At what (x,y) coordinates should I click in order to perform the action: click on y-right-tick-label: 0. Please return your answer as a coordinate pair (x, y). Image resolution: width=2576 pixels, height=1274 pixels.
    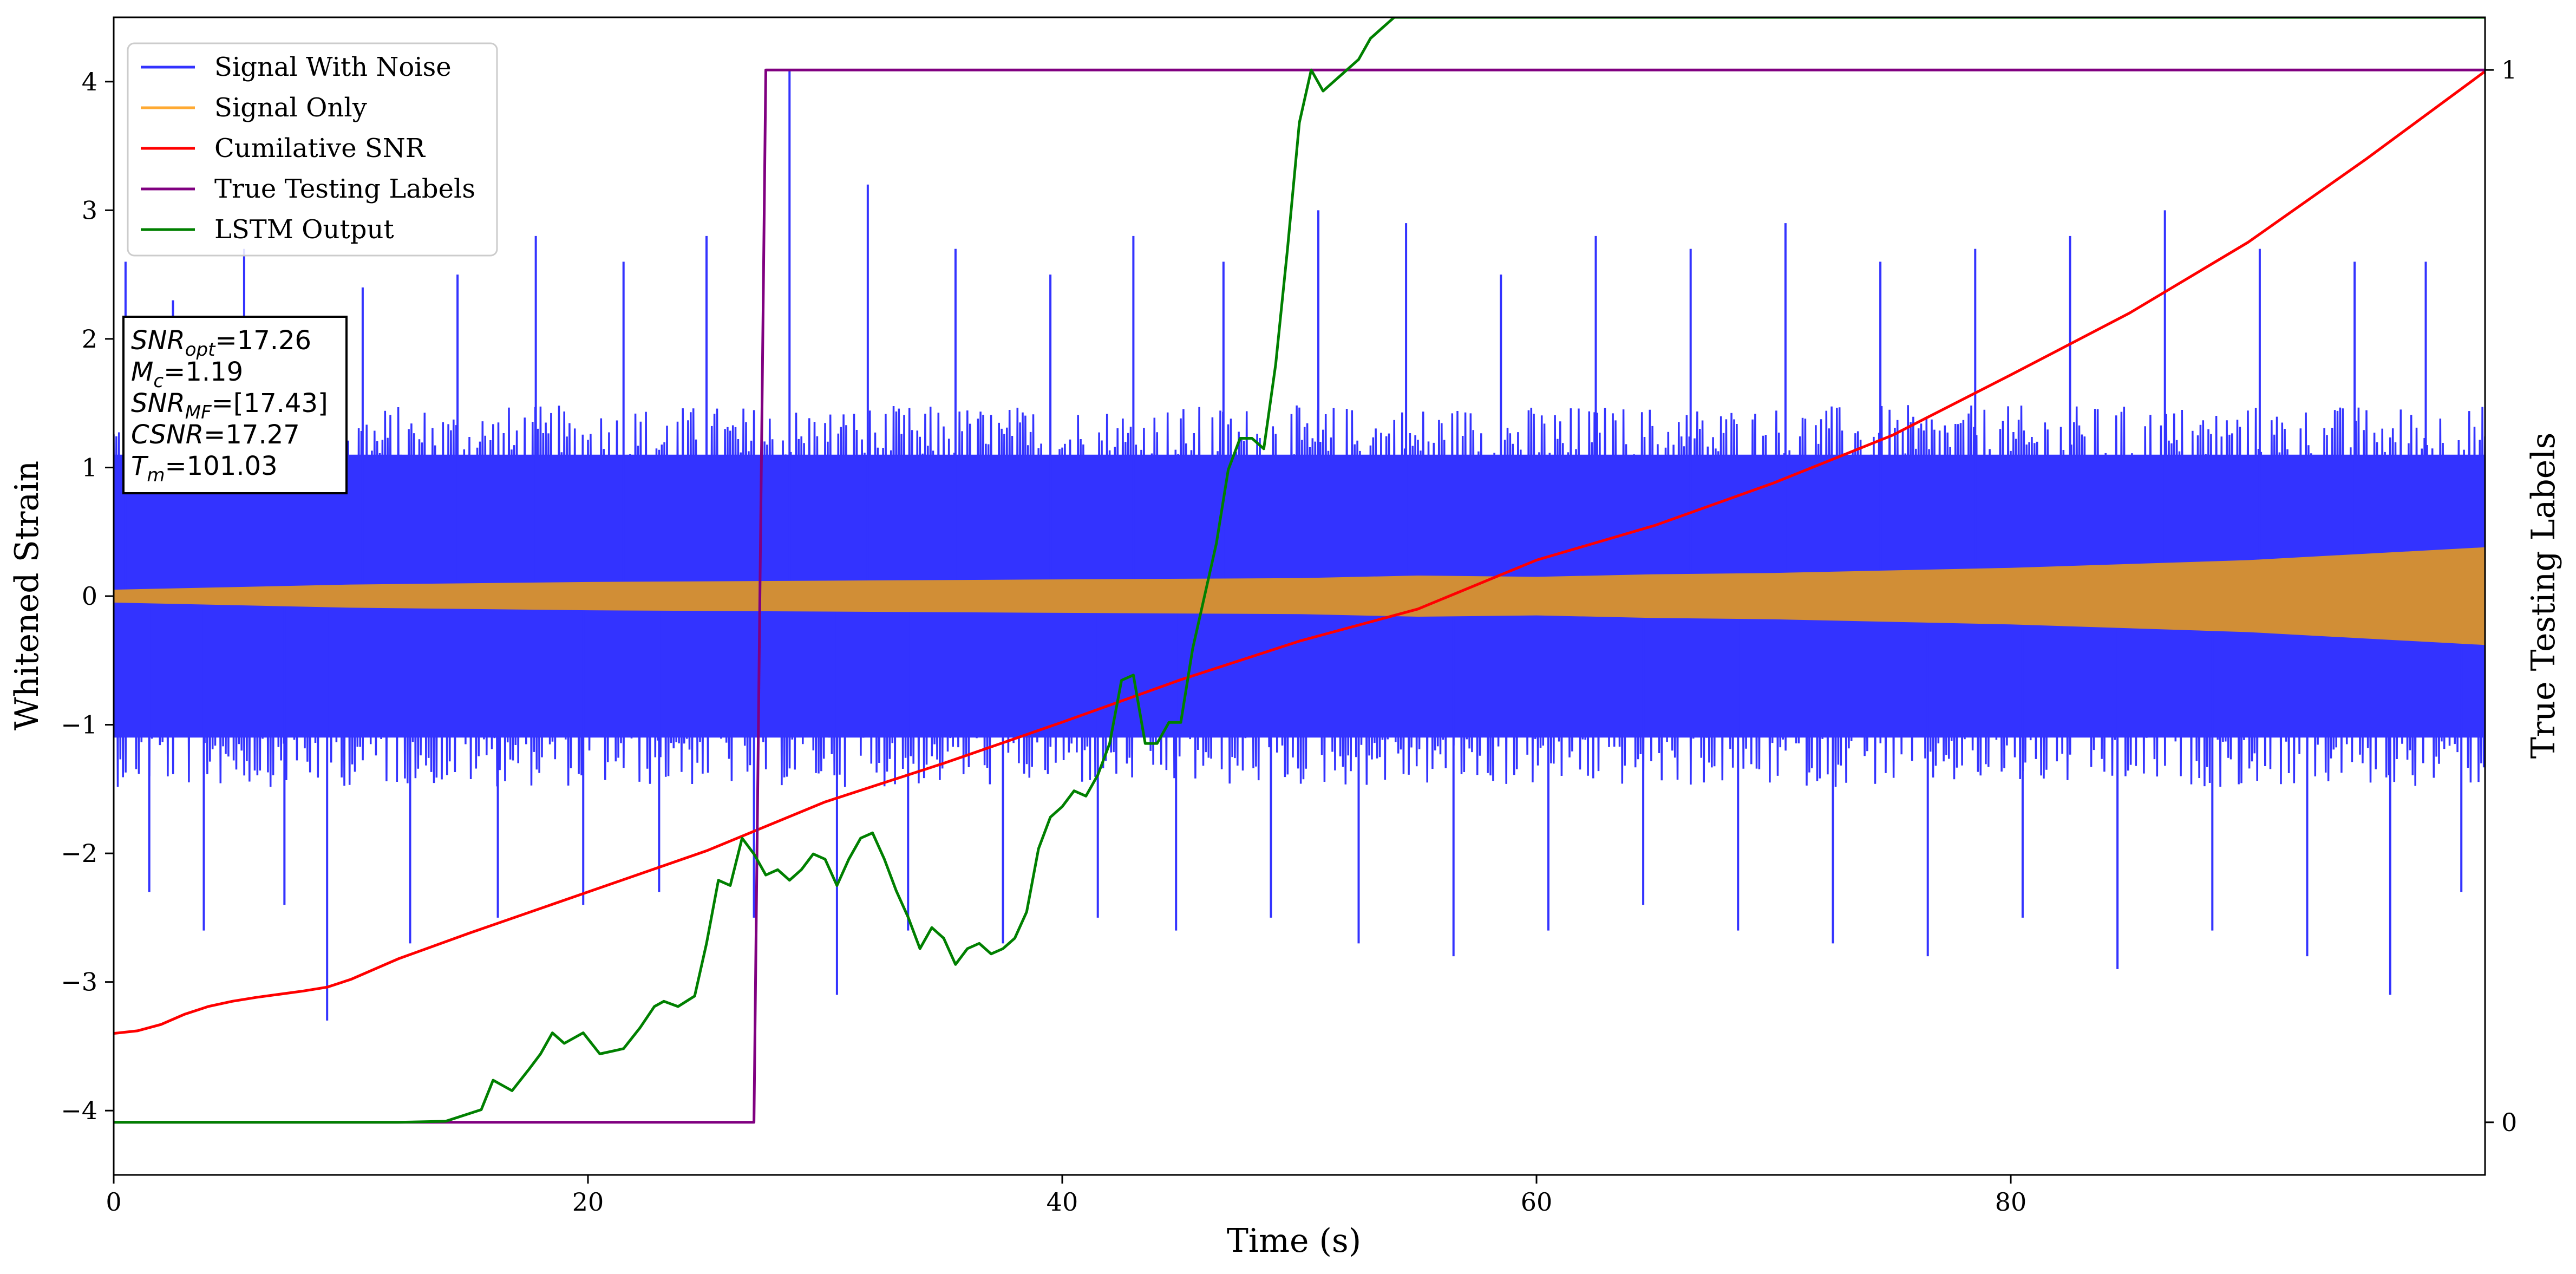
    Looking at the image, I should click on (2509, 1122).